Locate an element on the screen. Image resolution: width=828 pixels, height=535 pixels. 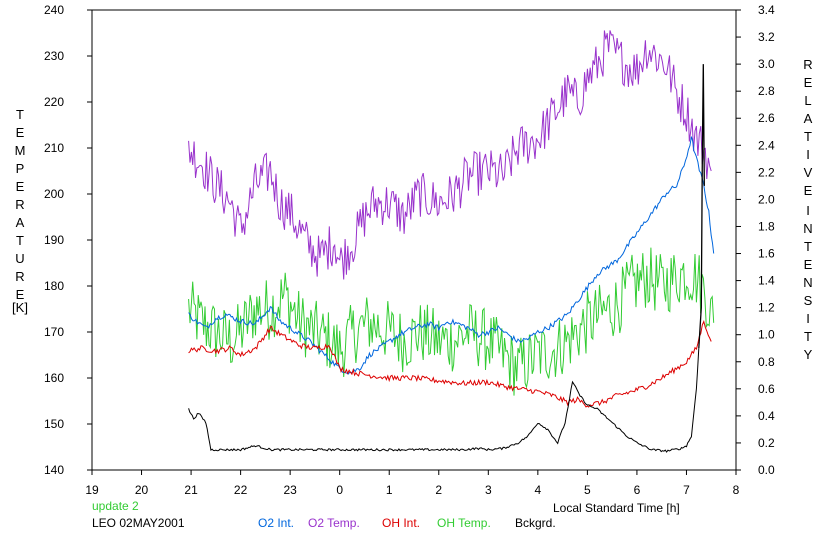
y-right-tick-label: 0.2 is located at coordinates (766, 443).